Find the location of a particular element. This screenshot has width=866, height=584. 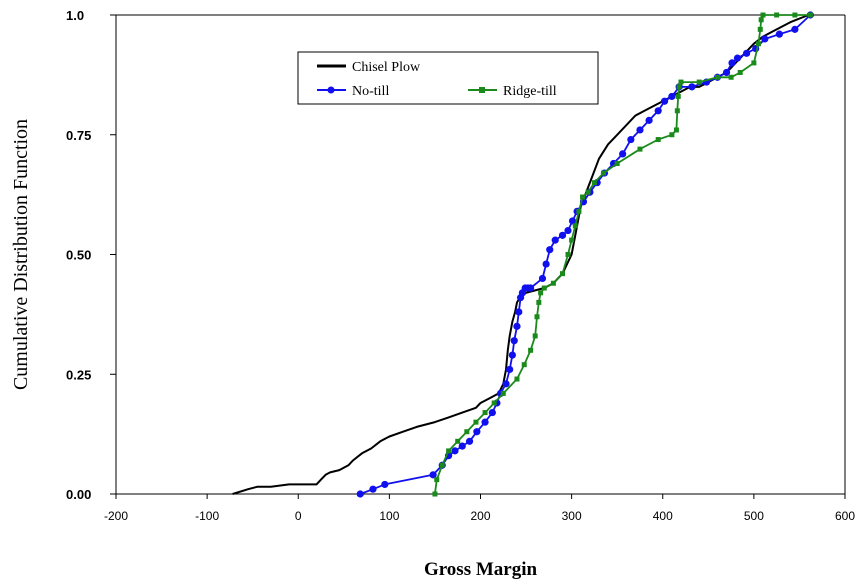

legend-marker-ridge-till is located at coordinates (482, 90).